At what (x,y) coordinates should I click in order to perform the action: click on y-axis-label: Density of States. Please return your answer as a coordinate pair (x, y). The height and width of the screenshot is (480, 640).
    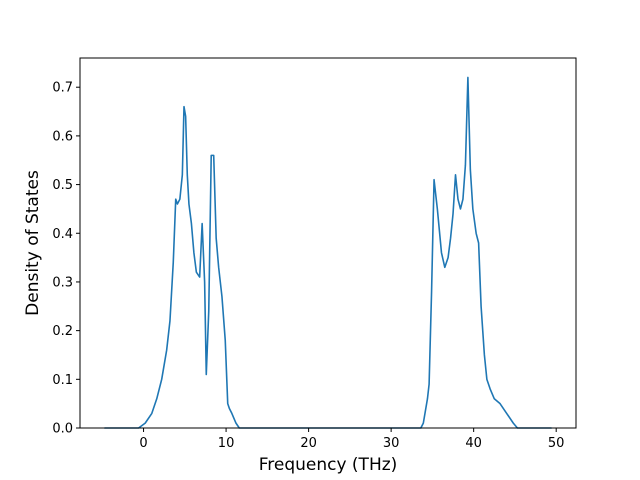
    Looking at the image, I should click on (33, 243).